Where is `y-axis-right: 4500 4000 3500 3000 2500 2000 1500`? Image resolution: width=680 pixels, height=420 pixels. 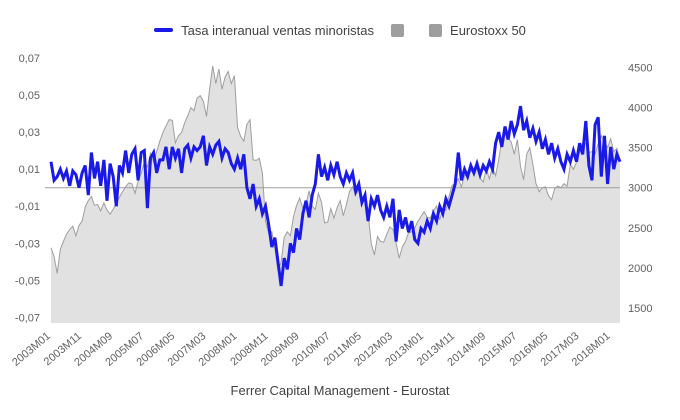
y-axis-right: 4500 4000 3500 3000 2500 2000 1500 is located at coordinates (640, 189).